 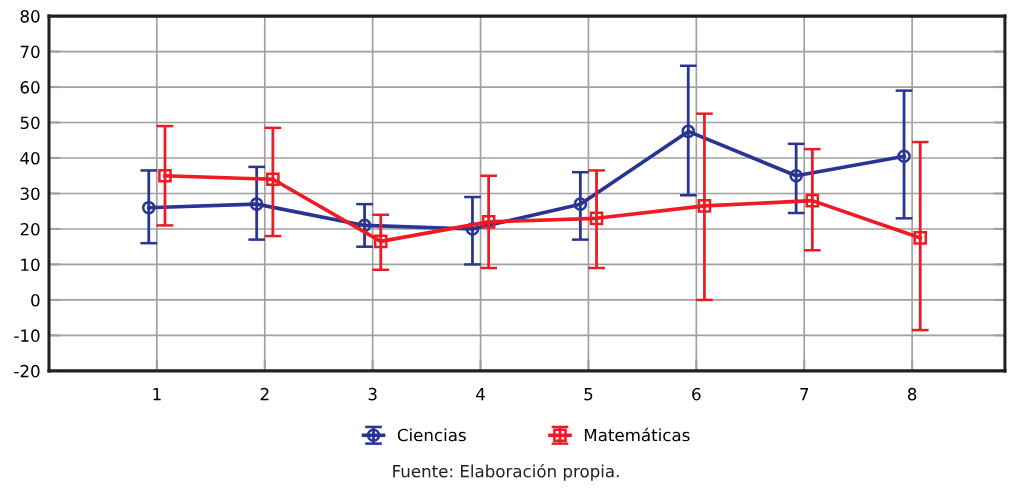 I want to click on y-tick-label: 70, so click(x=30, y=52).